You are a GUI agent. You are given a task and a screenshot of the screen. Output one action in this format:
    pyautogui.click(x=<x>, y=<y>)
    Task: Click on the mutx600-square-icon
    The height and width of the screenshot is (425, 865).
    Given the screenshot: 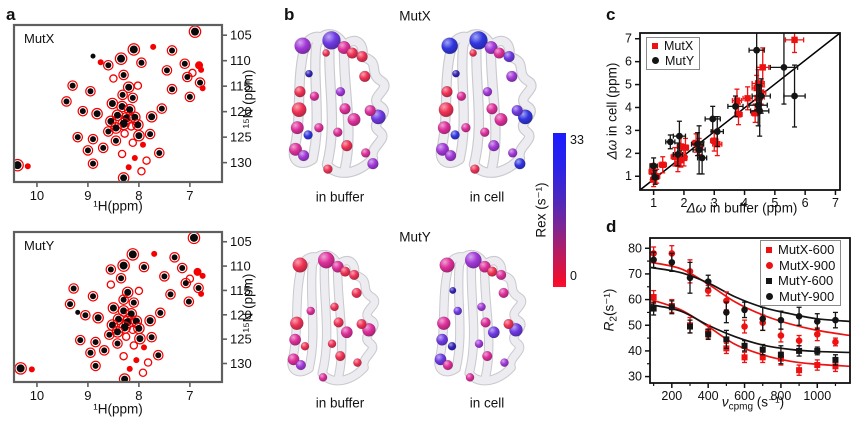 What is the action you would take?
    pyautogui.click(x=769, y=249)
    